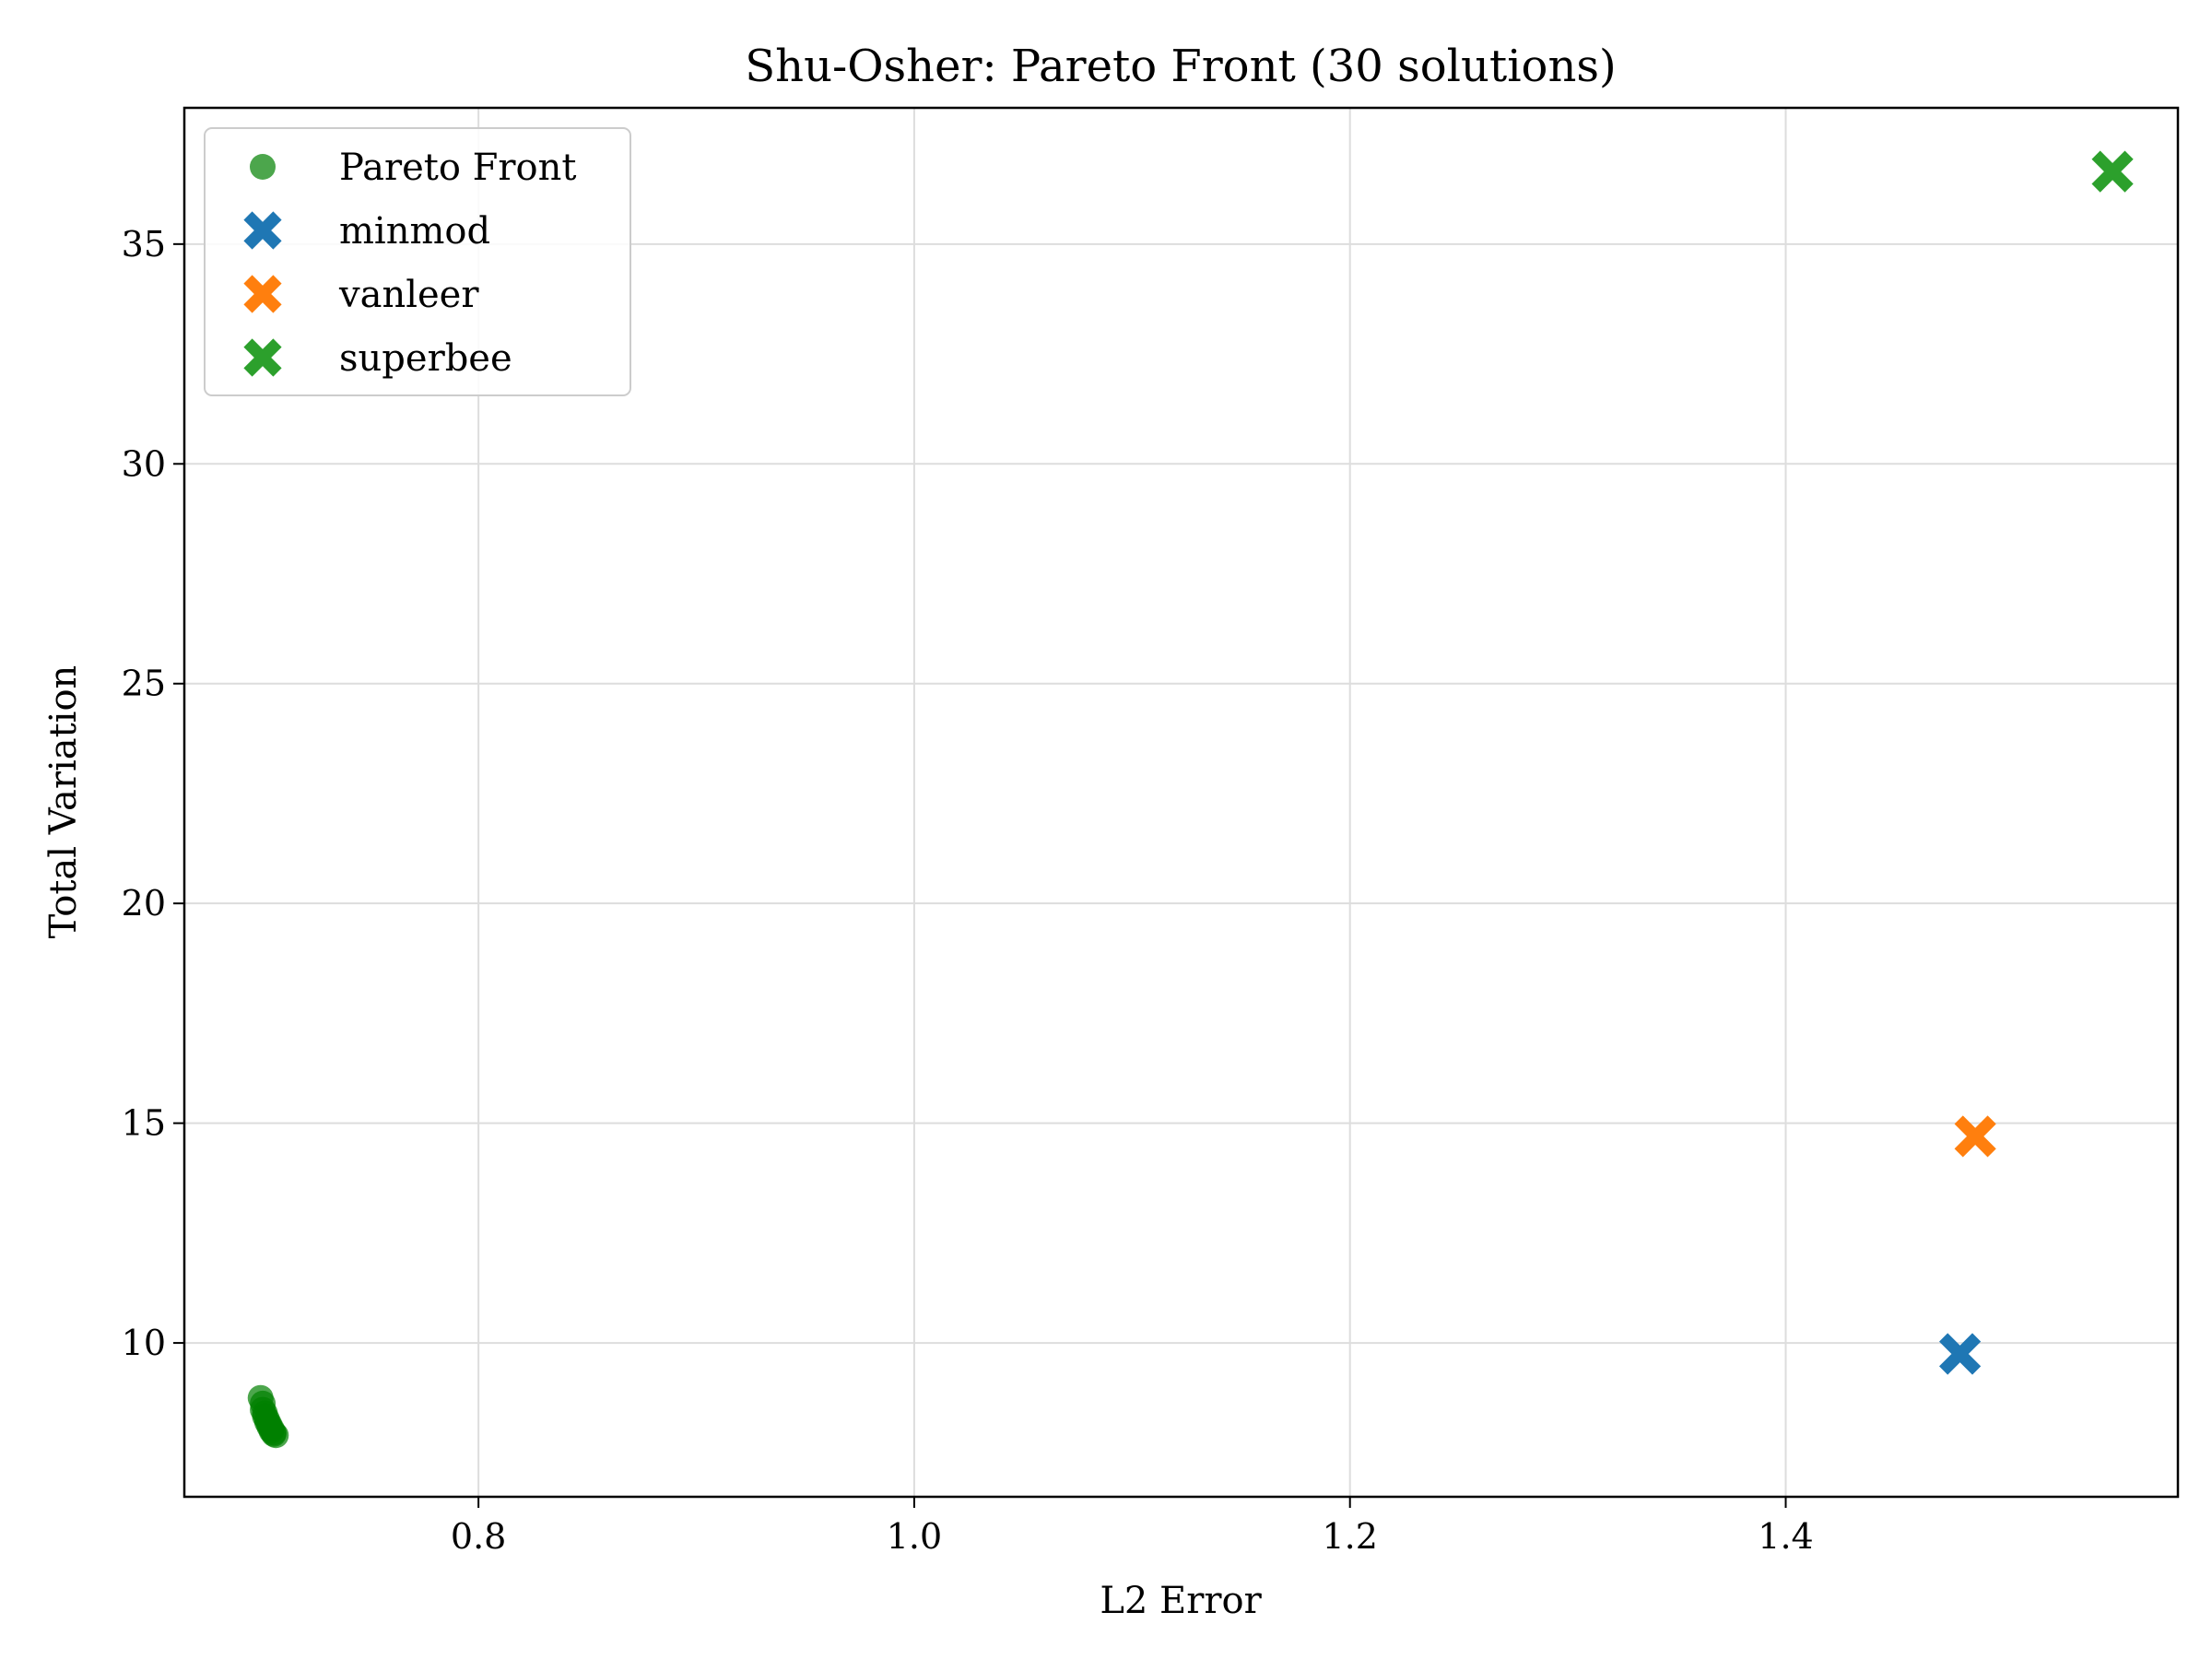 Image resolution: width=2212 pixels, height=1659 pixels. Describe the element at coordinates (144, 1123) in the screenshot. I see `y-tick-label: 15` at that location.